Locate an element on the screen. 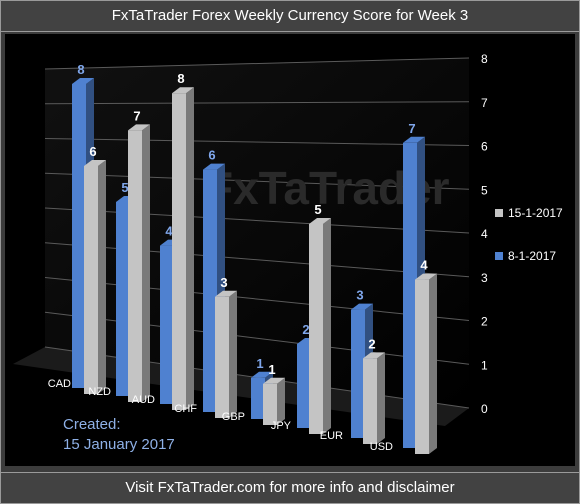 This screenshot has width=580, height=504. y-tick-label: 0 is located at coordinates (484, 409).